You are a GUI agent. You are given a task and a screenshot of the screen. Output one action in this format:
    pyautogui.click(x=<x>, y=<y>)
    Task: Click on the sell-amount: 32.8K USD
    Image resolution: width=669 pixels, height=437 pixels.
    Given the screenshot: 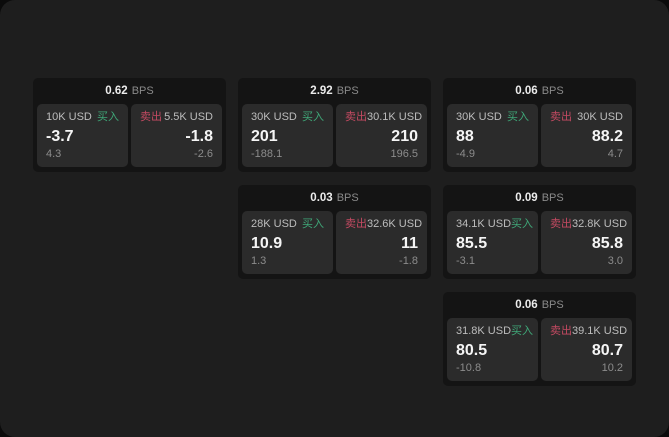 What is the action you would take?
    pyautogui.click(x=600, y=224)
    